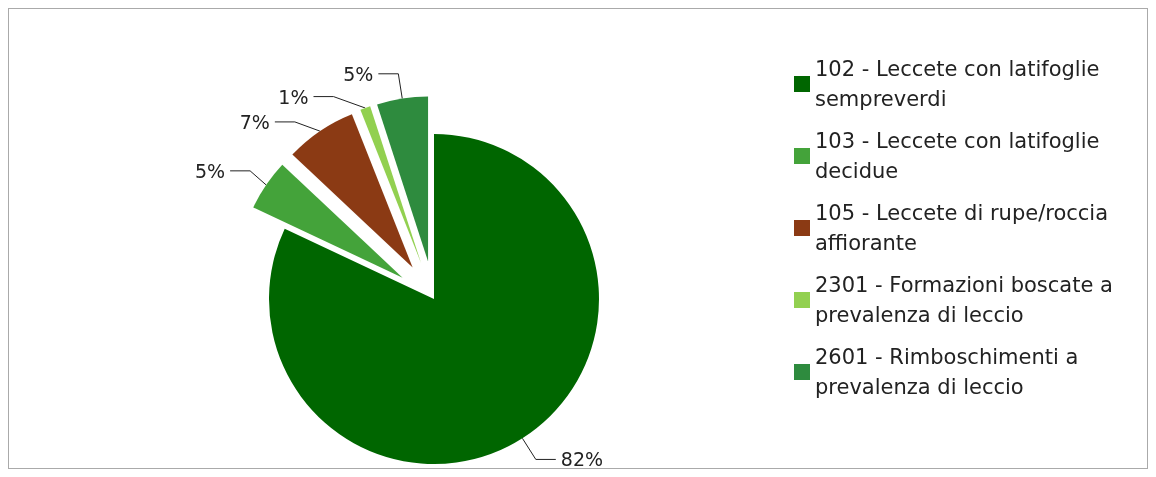 This screenshot has width=1156, height=477. I want to click on legend-label: 2301 - Formazioni boscate a prevalenza di leccio, so click(967, 300).